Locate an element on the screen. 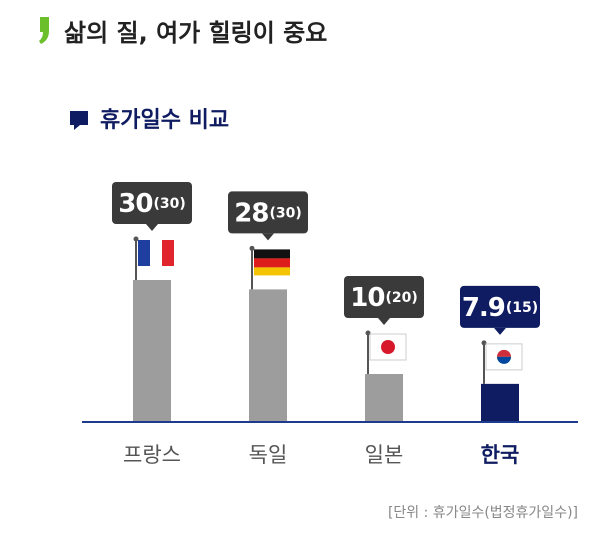  data-label-value: 7.9 is located at coordinates (483, 307).